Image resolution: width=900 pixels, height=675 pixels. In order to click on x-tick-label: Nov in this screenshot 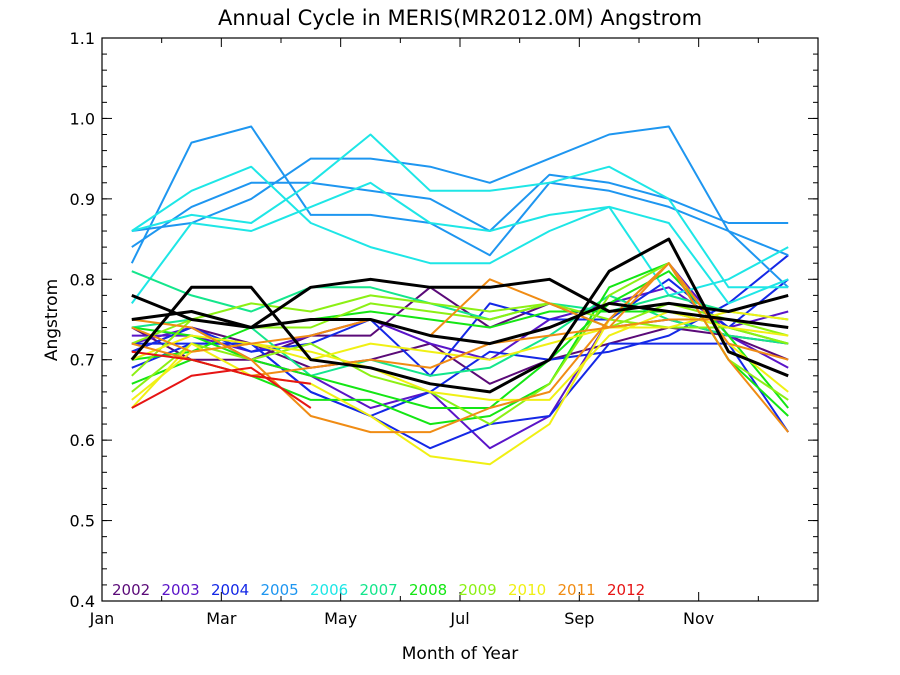, I will do `click(698, 618)`.